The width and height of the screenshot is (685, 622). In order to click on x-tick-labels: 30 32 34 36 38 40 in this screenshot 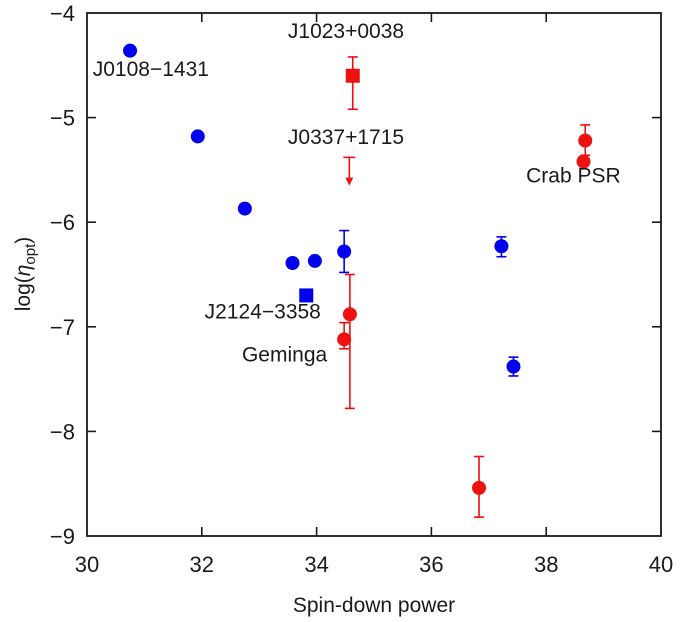, I will do `click(374, 564)`.